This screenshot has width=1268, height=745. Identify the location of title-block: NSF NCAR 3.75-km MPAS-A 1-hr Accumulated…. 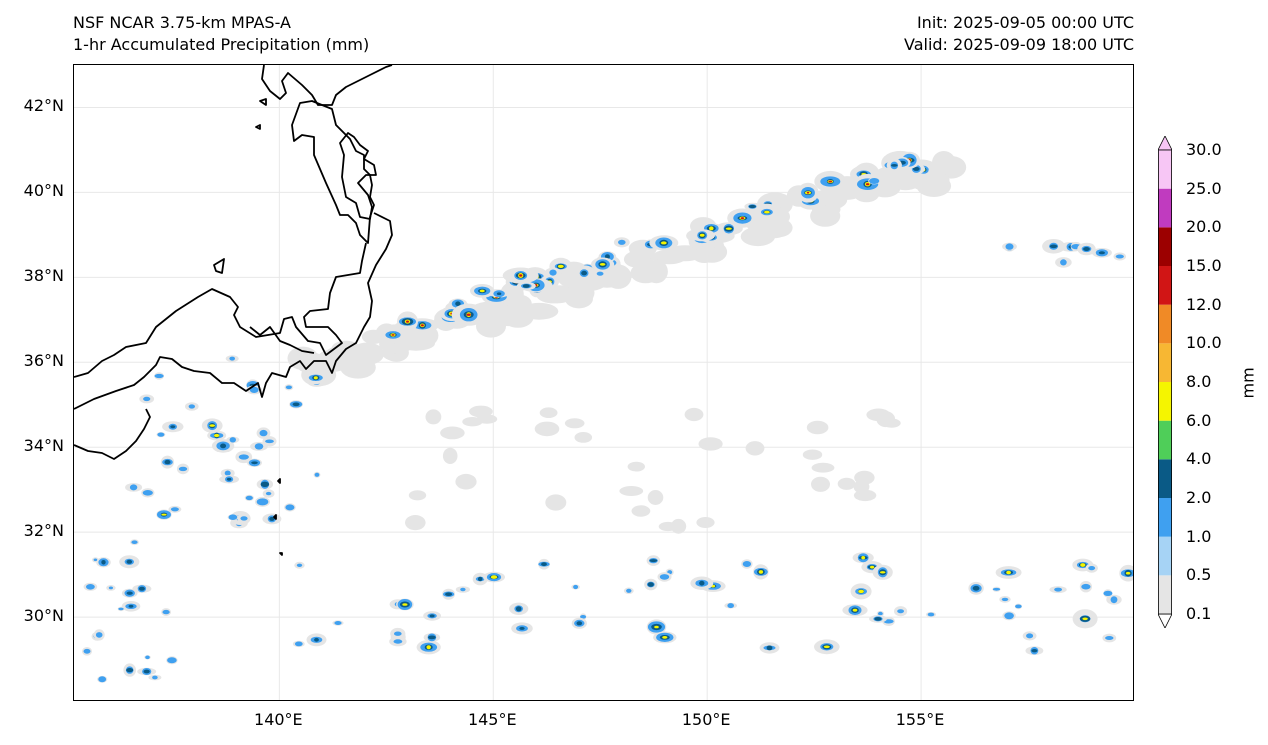
(221, 34).